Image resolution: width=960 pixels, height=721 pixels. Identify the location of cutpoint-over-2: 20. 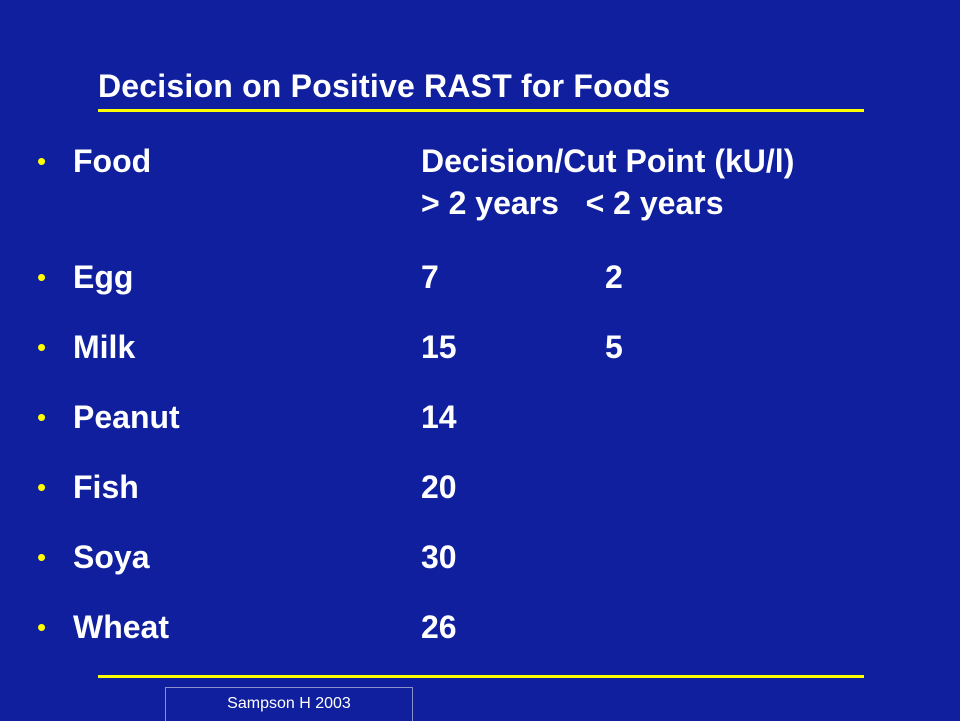
(439, 487).